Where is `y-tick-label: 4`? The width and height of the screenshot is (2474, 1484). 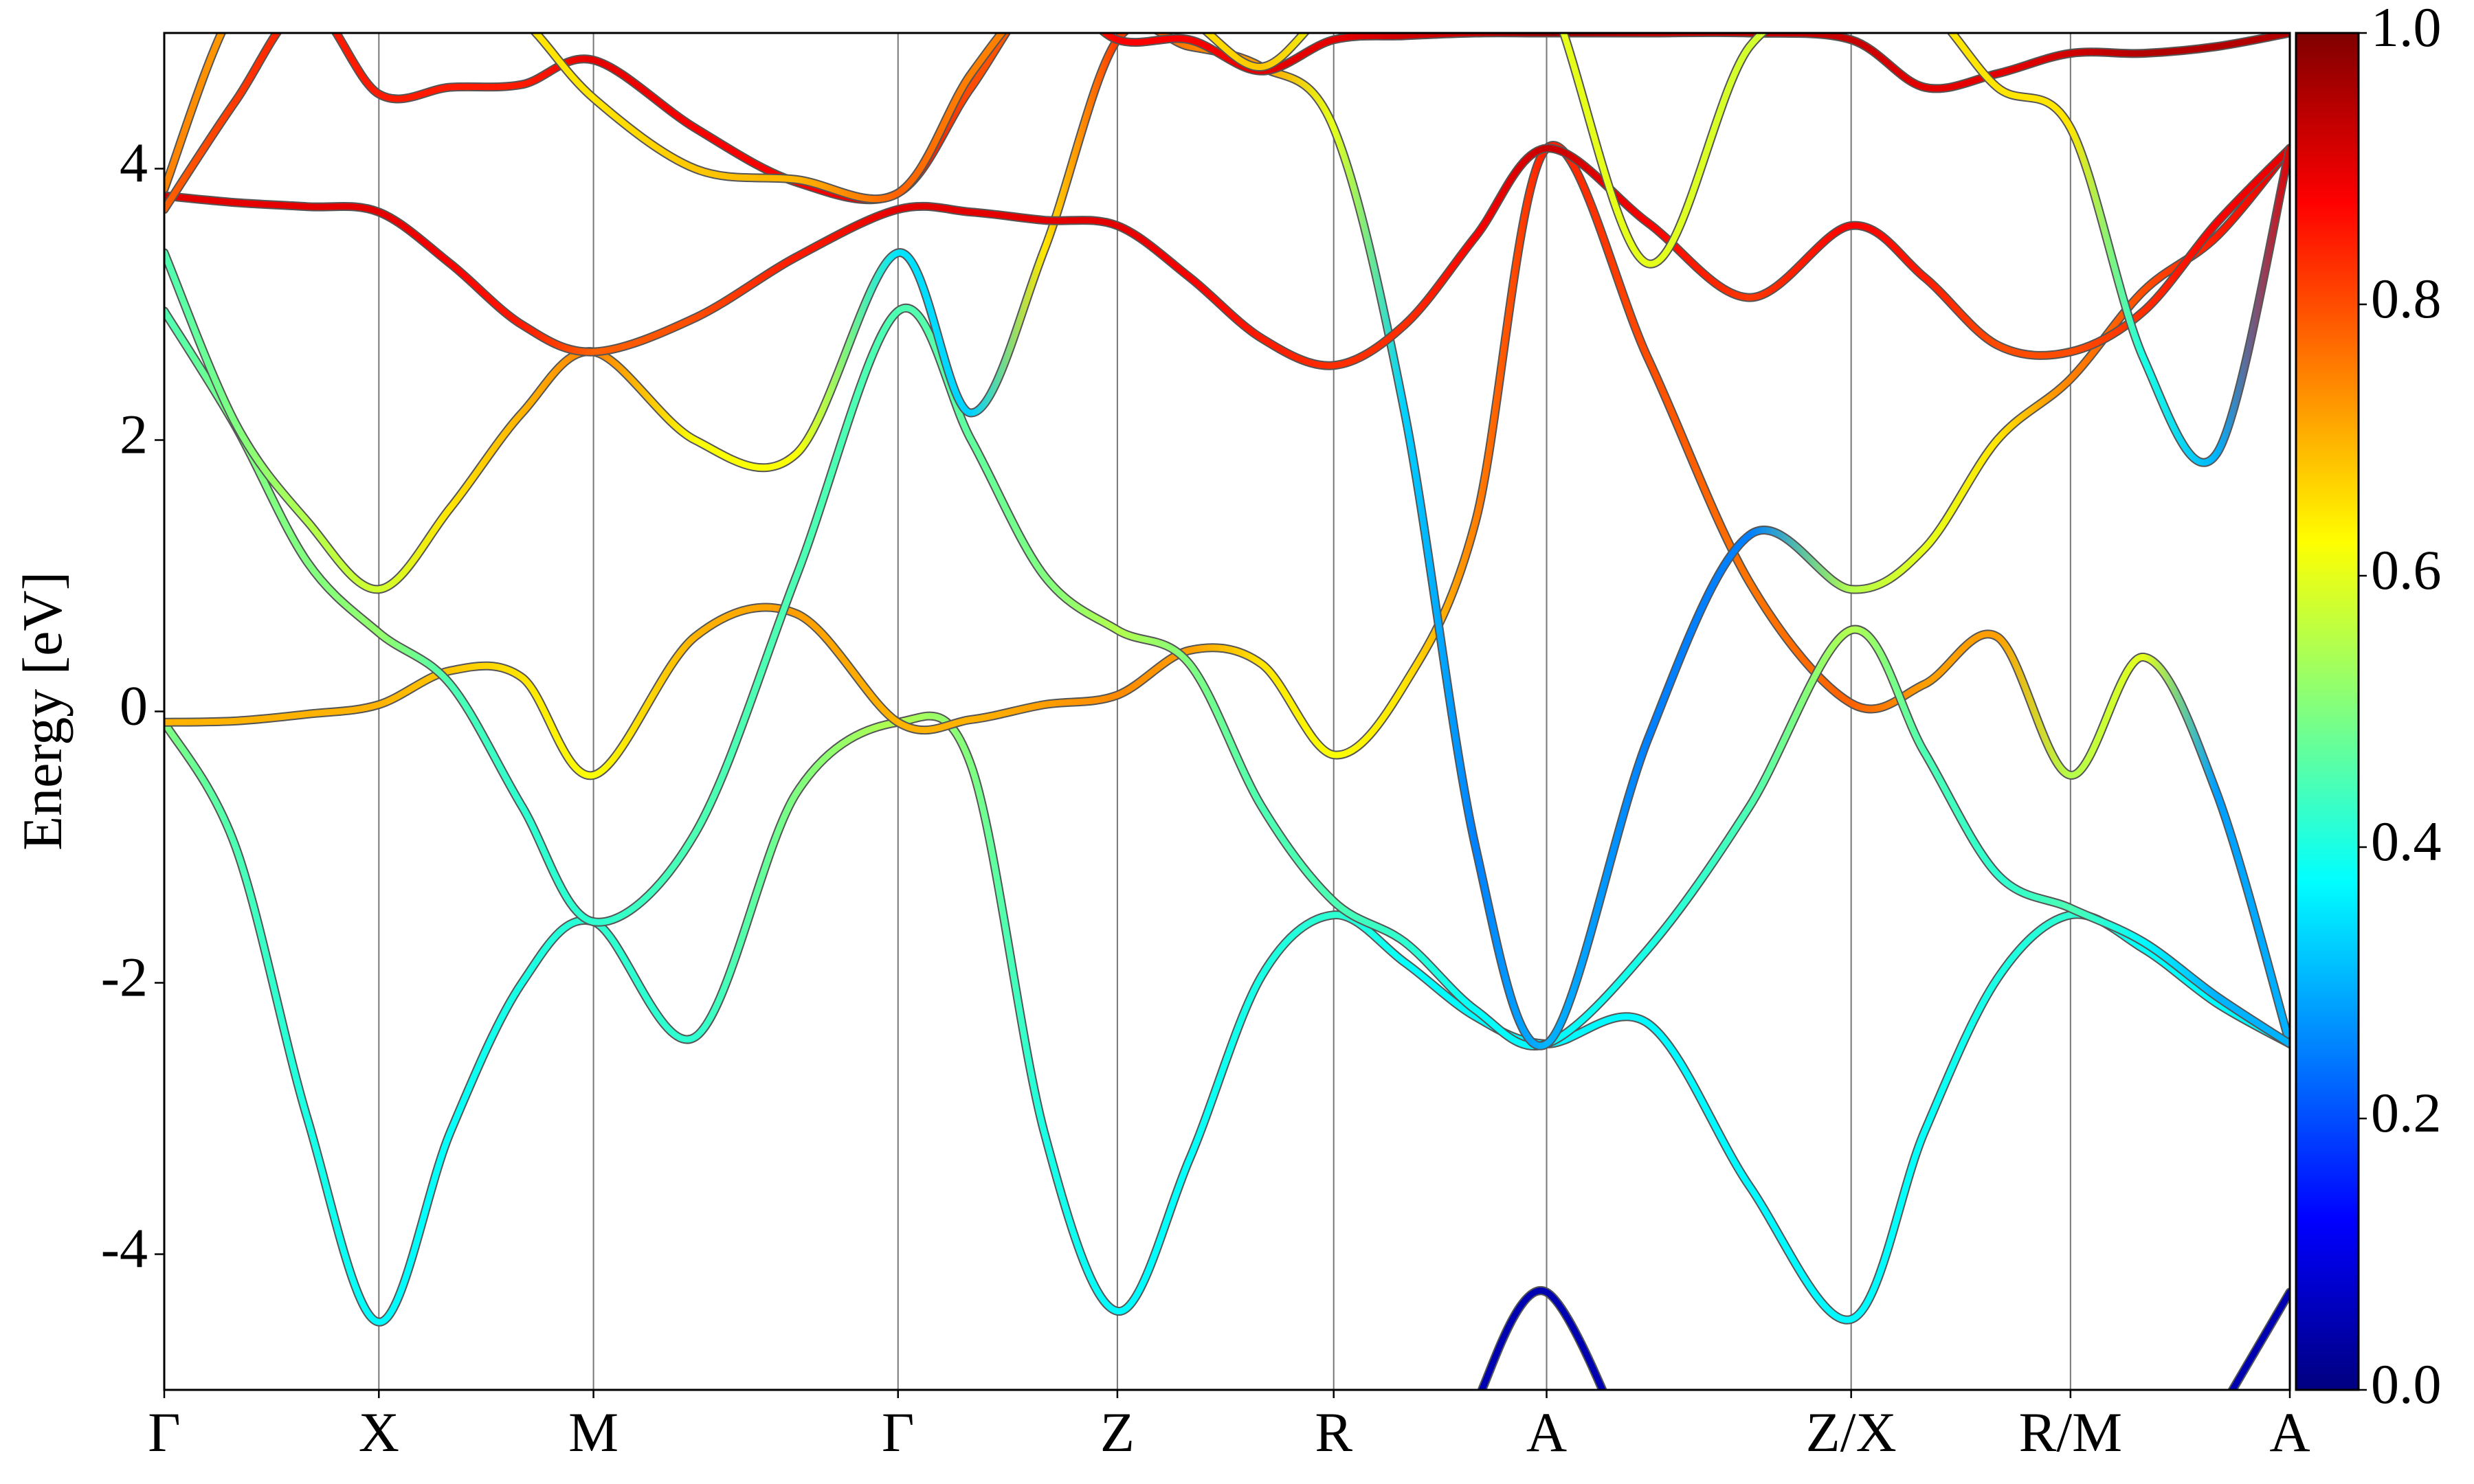
y-tick-label: 4 is located at coordinates (134, 162).